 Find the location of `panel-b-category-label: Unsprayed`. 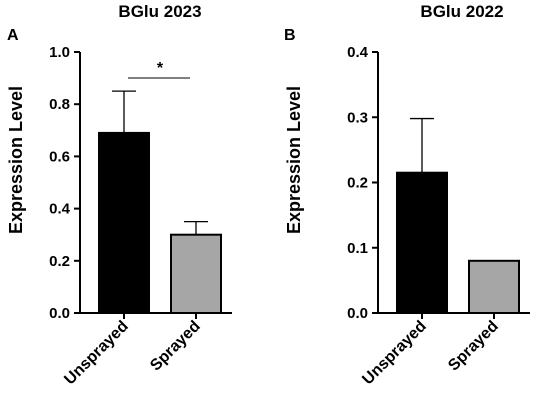

panel-b-category-label: Unsprayed is located at coordinates (394, 353).